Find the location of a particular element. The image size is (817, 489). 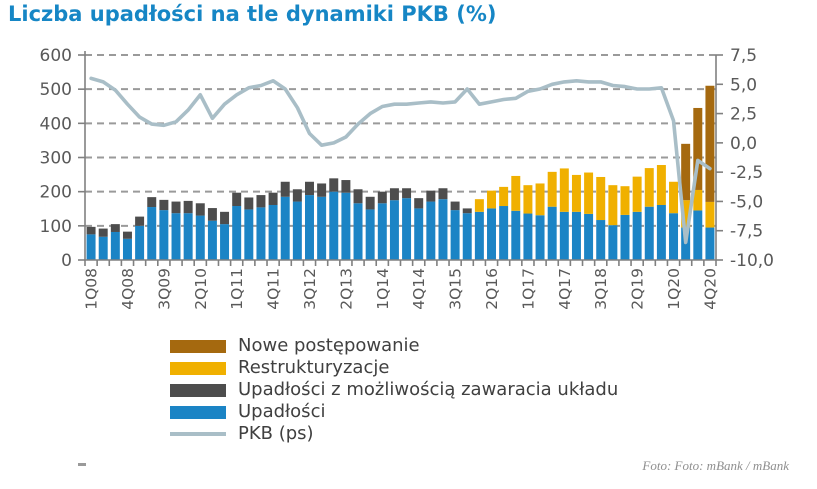

legend-label: PKB (ps) is located at coordinates (276, 433).